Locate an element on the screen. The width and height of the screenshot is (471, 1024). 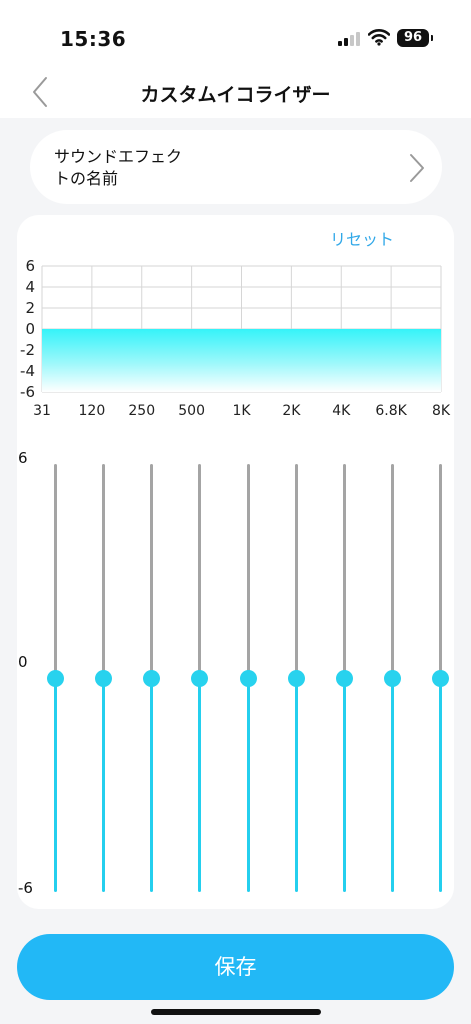
chart-xtick-label: 250 is located at coordinates (142, 411).